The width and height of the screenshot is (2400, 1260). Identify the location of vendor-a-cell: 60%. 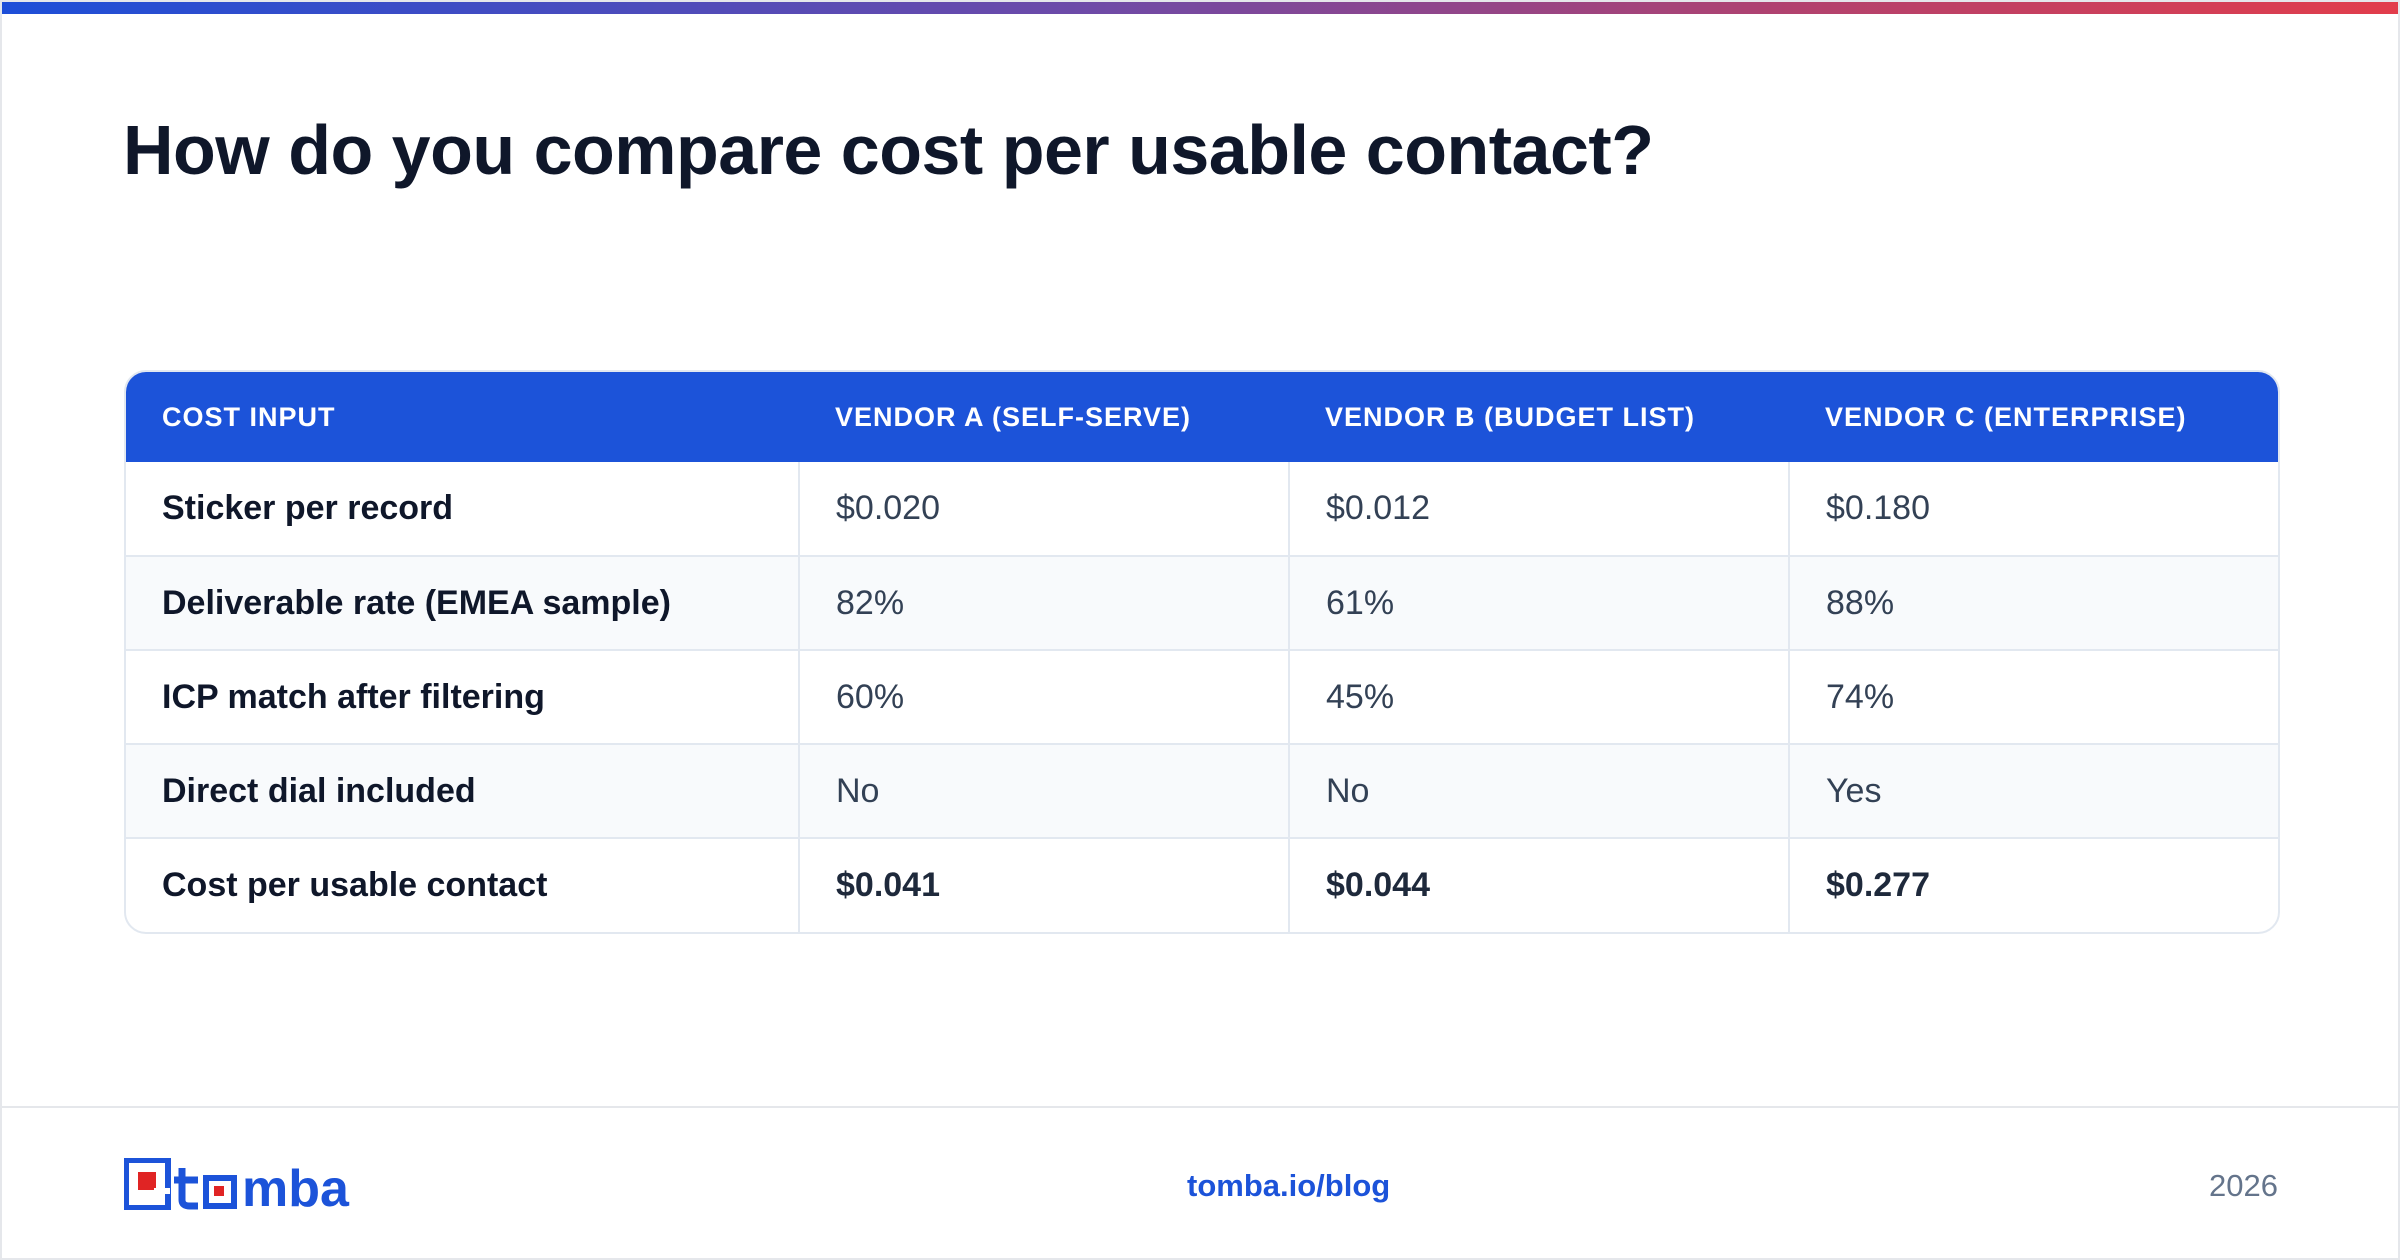
(1043, 696).